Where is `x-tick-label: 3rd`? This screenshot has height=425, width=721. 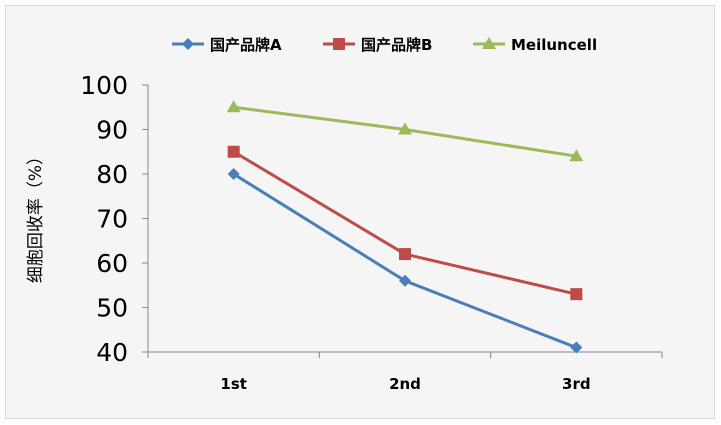
x-tick-label: 3rd is located at coordinates (576, 384).